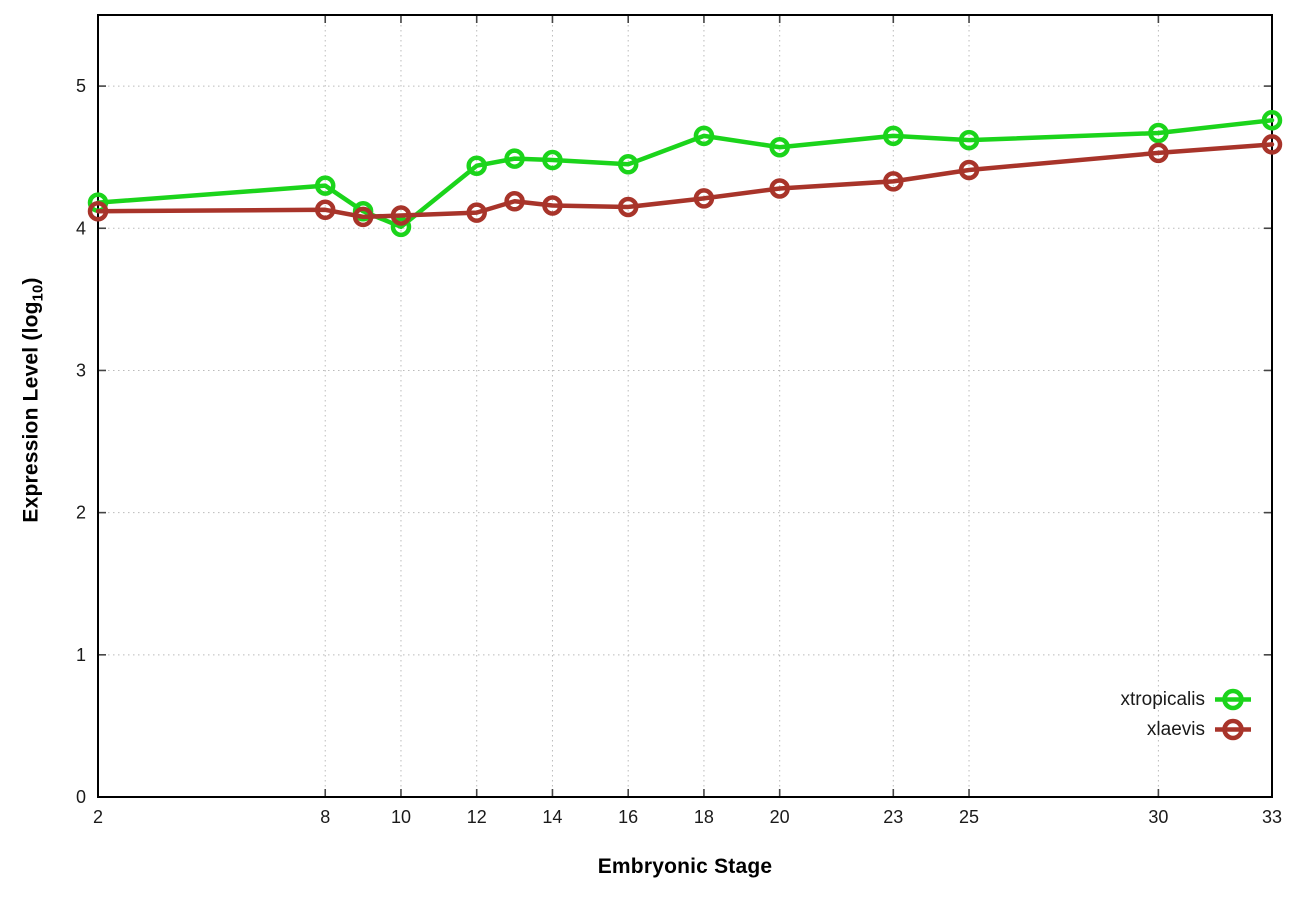  What do you see at coordinates (685, 866) in the screenshot?
I see `x-axis-title: Embryonic Stage` at bounding box center [685, 866].